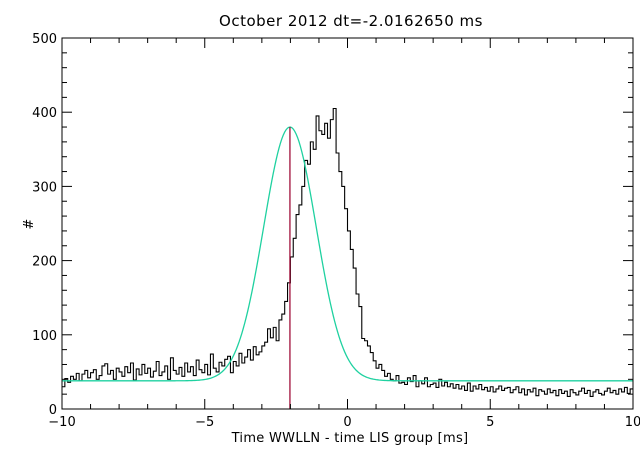 This screenshot has height=454, width=640. Describe the element at coordinates (347, 422) in the screenshot. I see `x-tick-label: 0` at that location.